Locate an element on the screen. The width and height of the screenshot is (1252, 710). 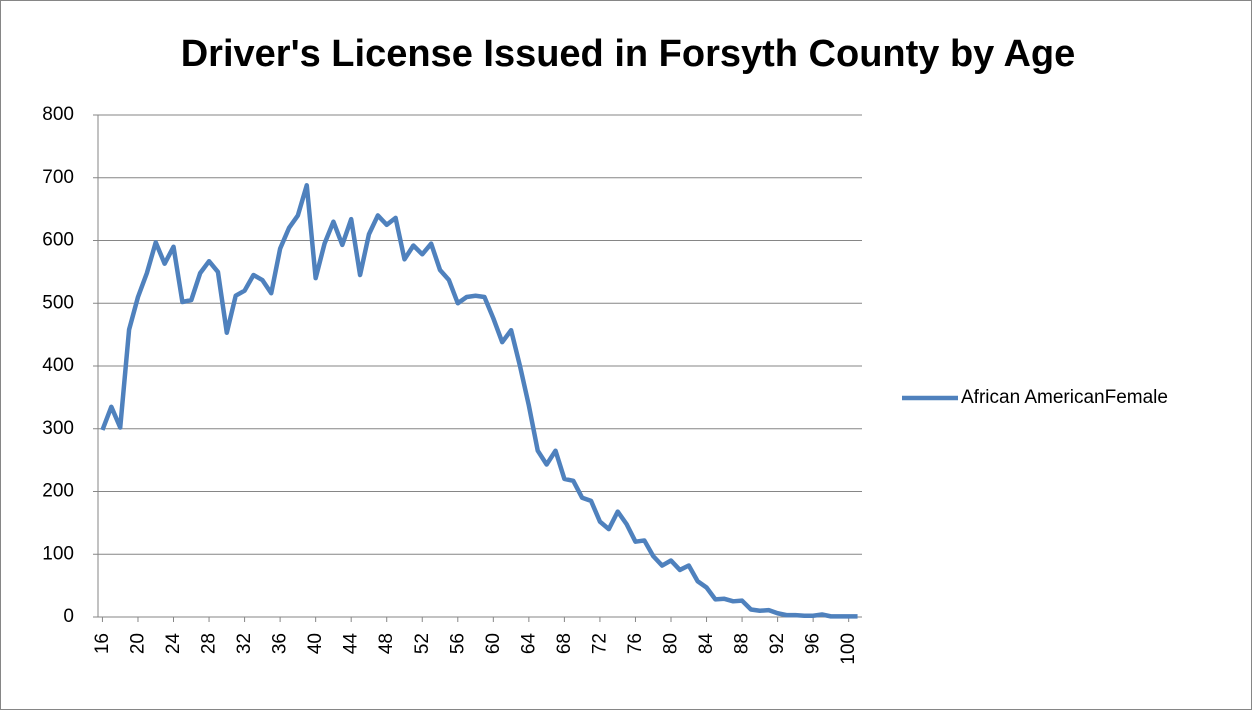
x-tick-label: 52 is located at coordinates (422, 643).